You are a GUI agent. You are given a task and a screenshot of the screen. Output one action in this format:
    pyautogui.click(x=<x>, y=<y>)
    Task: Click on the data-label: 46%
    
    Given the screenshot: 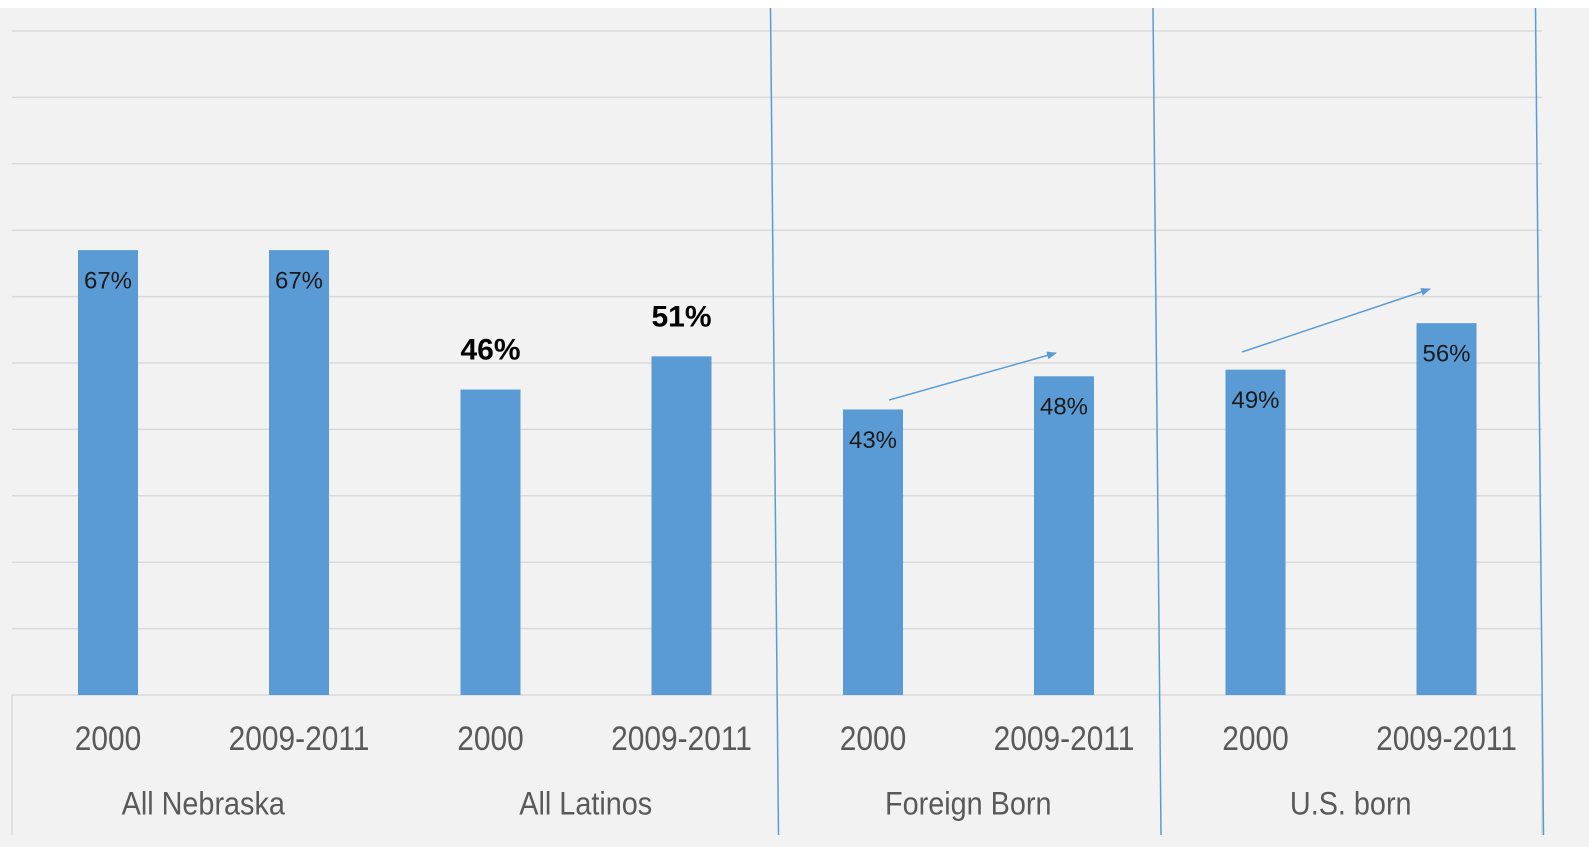 What is the action you would take?
    pyautogui.click(x=490, y=349)
    